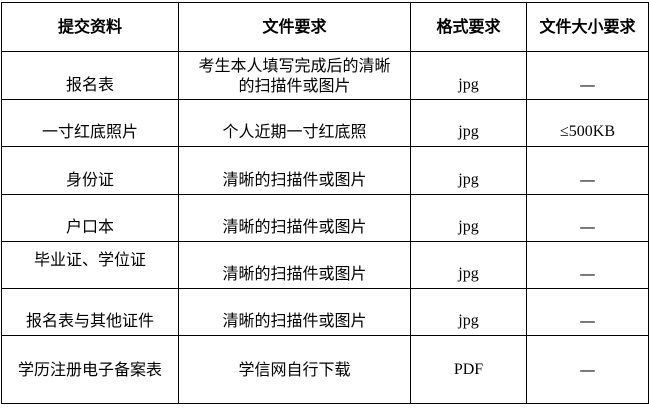 Image resolution: width=649 pixels, height=409 pixels. What do you see at coordinates (587, 27) in the screenshot?
I see `header-size: 文件大小要求` at bounding box center [587, 27].